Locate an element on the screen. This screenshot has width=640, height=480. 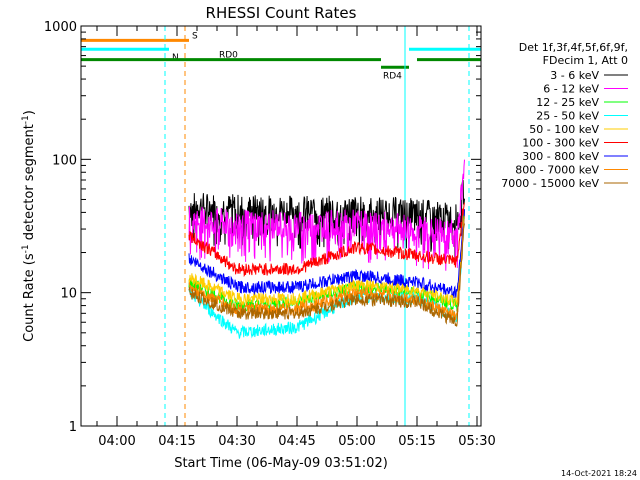
footer-timestamp: 14-Oct-2021 18:24 is located at coordinates (599, 473).